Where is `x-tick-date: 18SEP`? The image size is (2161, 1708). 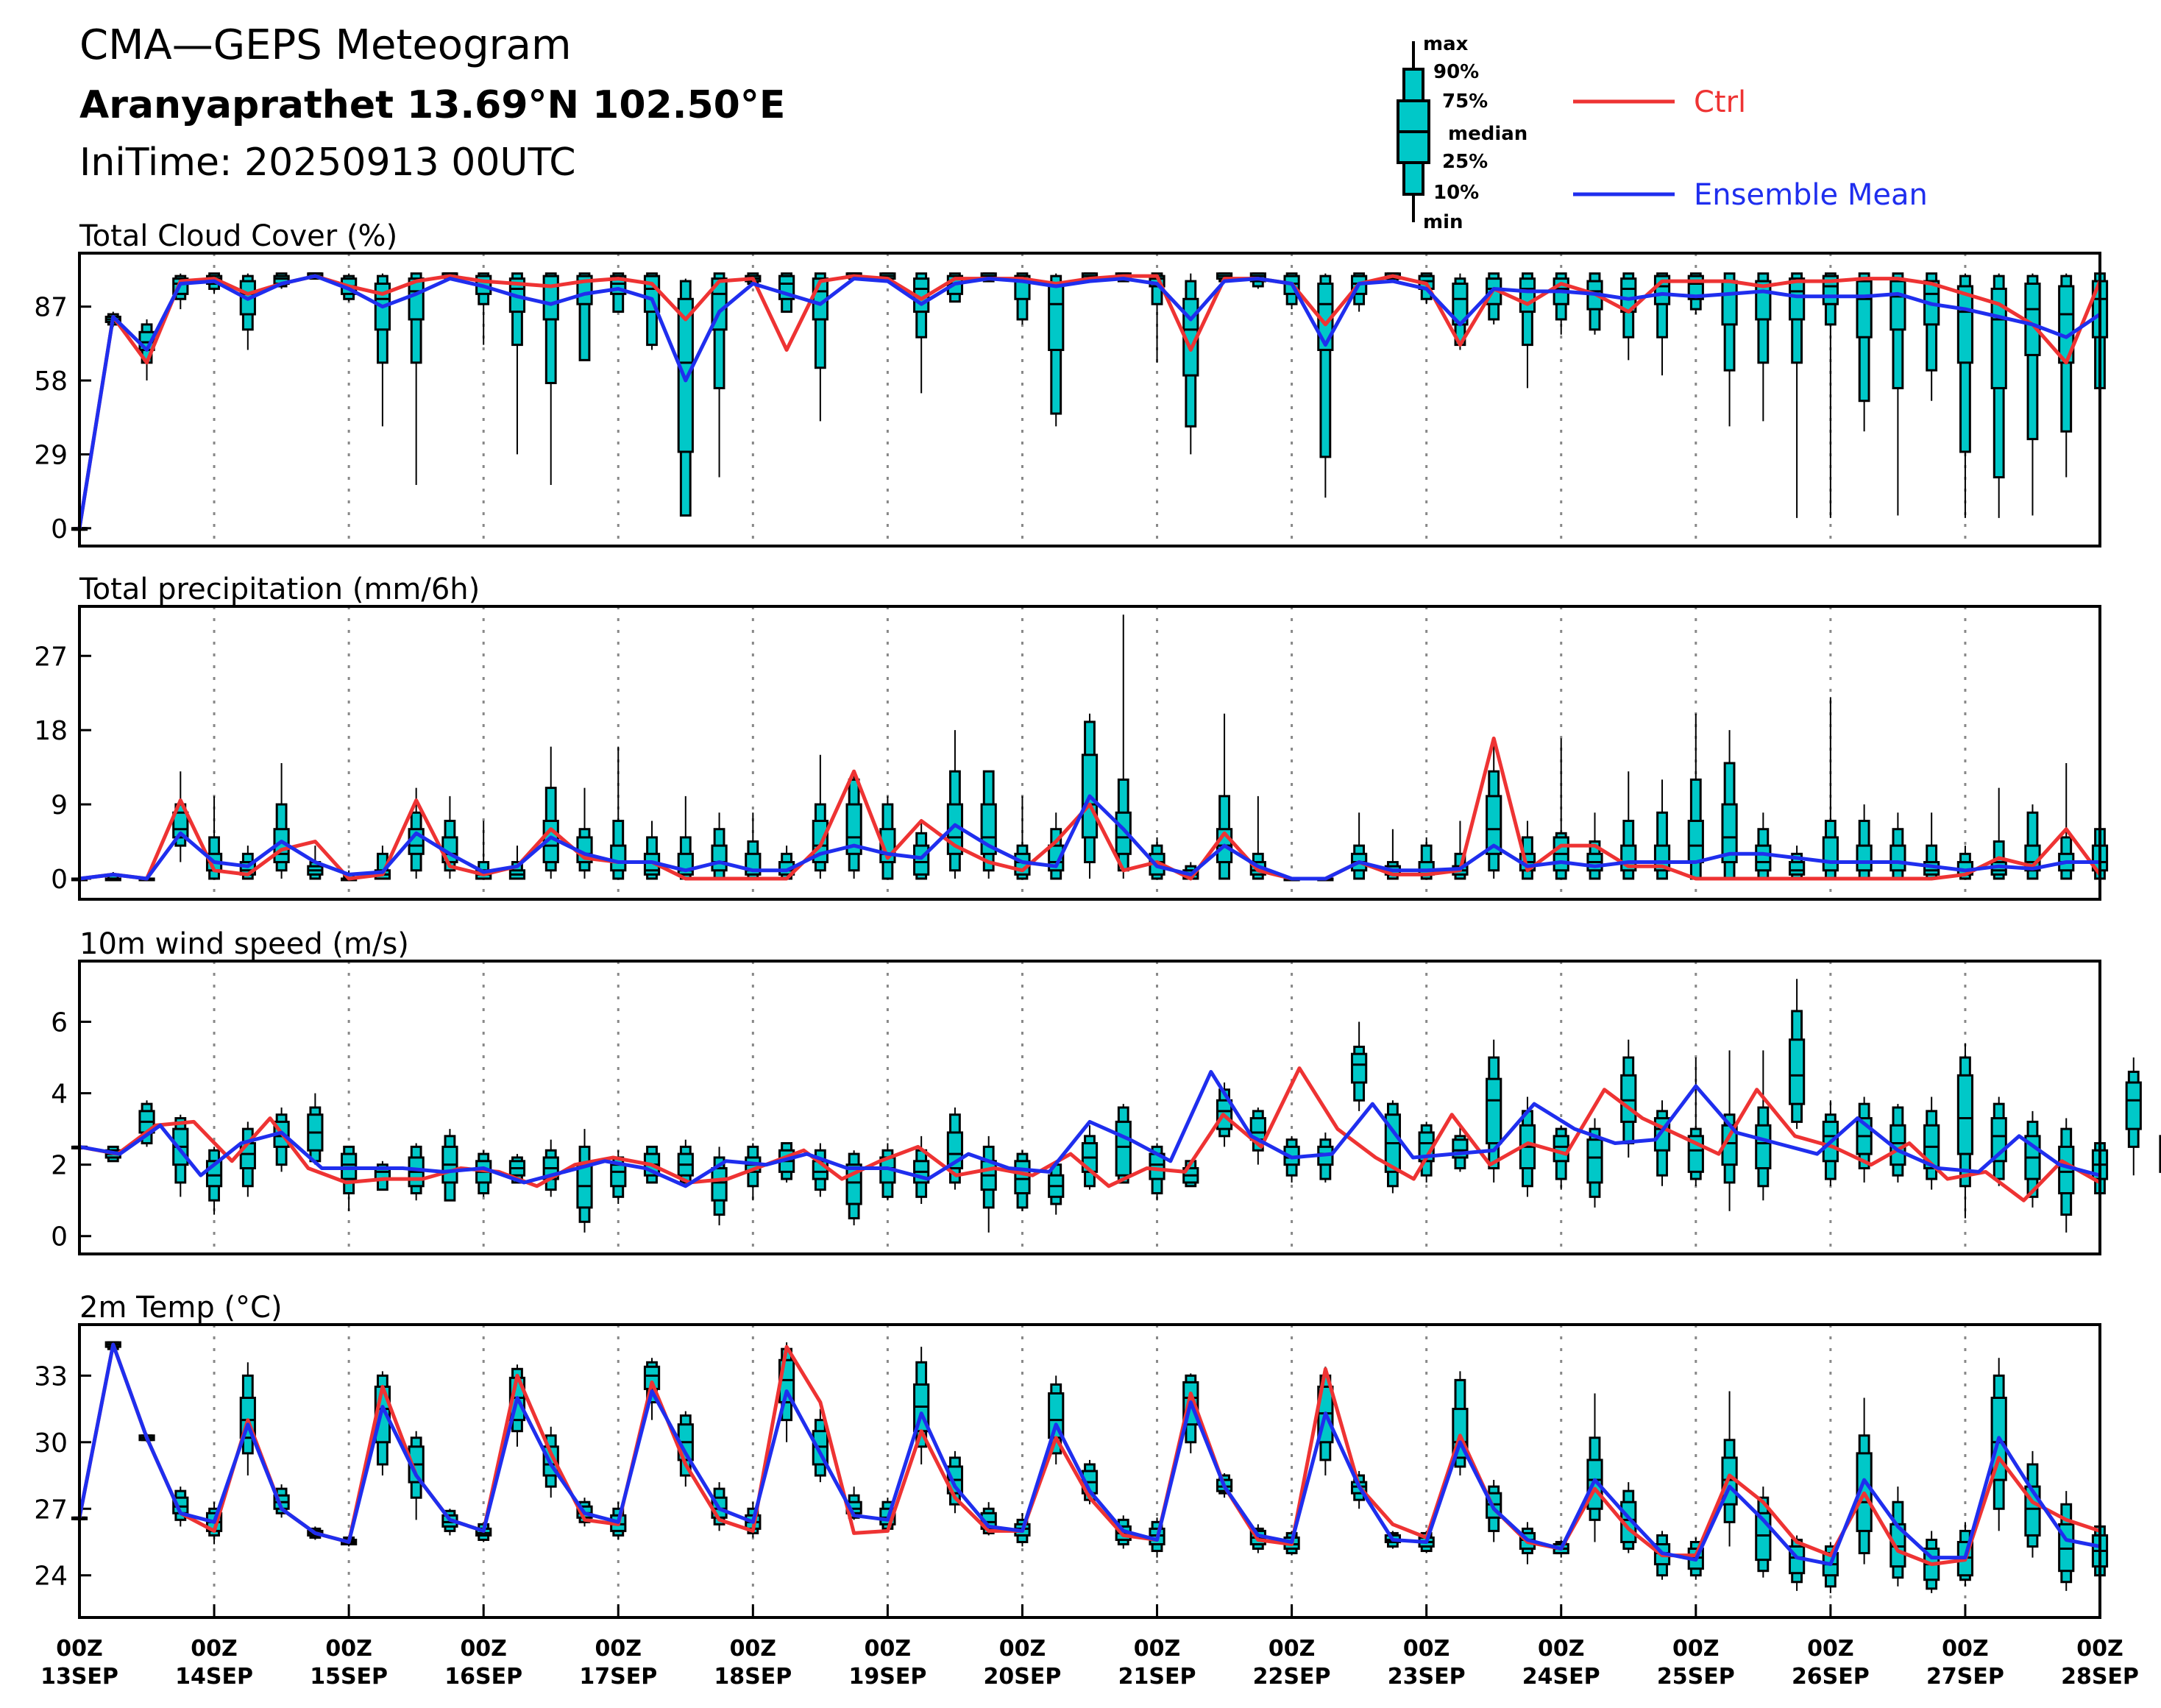
x-tick-date: 18SEP is located at coordinates (753, 1677).